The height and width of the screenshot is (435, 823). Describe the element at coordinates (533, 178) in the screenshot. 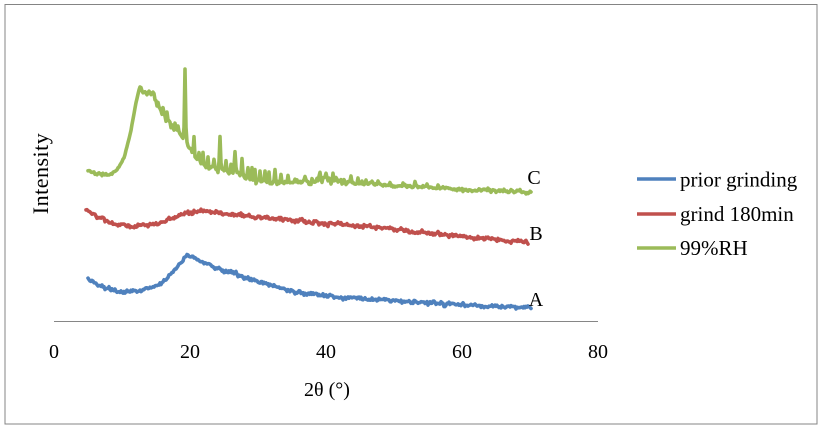

I see `svg-text: C` at that location.